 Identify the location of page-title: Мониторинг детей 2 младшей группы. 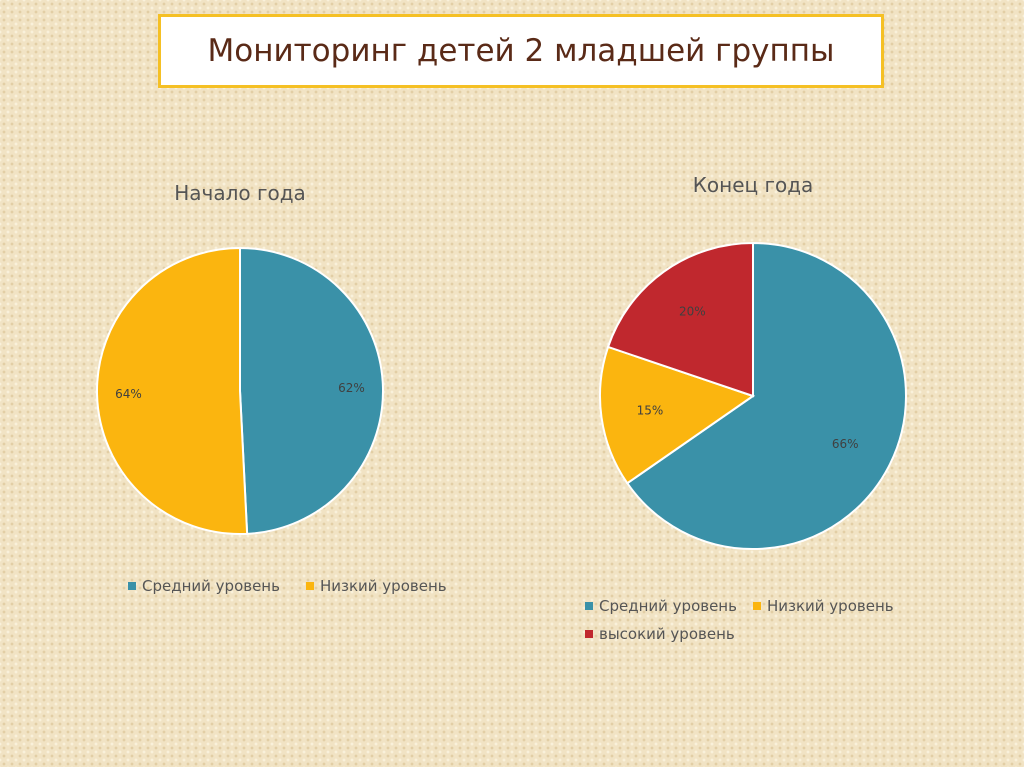
(521, 51).